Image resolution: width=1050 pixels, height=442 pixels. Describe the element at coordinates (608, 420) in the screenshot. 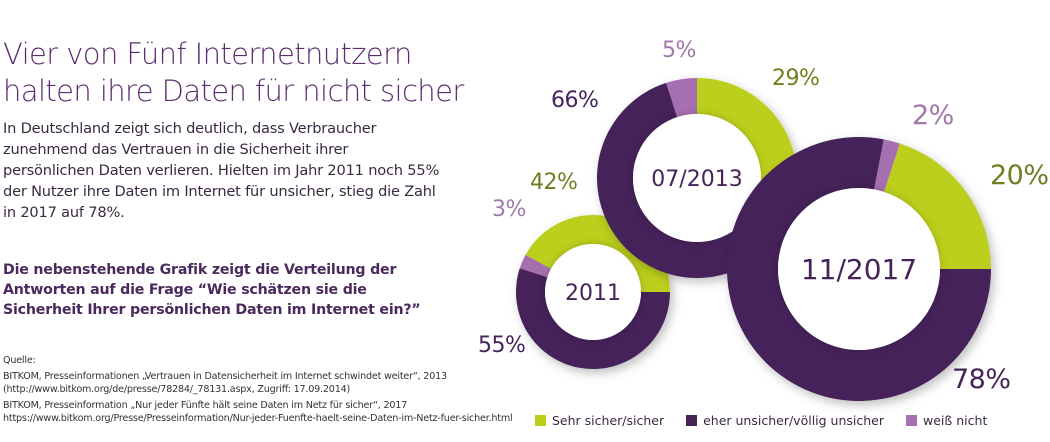

I see `legend-label: Sehr sicher/sicher` at that location.